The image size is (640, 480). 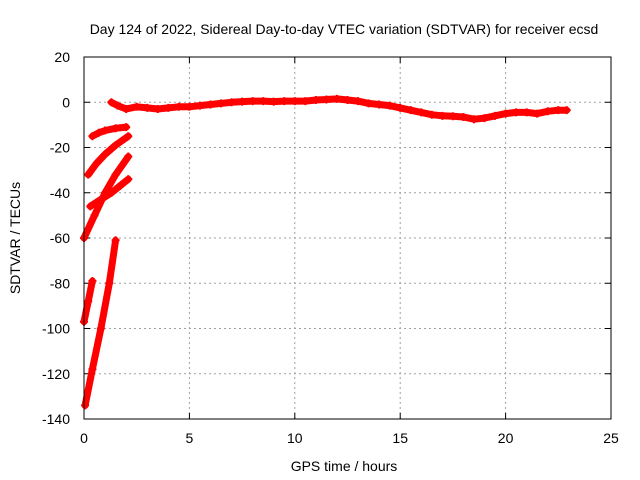 I want to click on x-tick-label: 20, so click(x=506, y=438).